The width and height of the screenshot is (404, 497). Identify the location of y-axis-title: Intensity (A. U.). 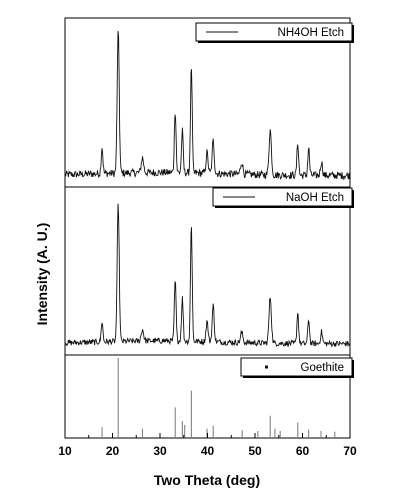
(42, 274).